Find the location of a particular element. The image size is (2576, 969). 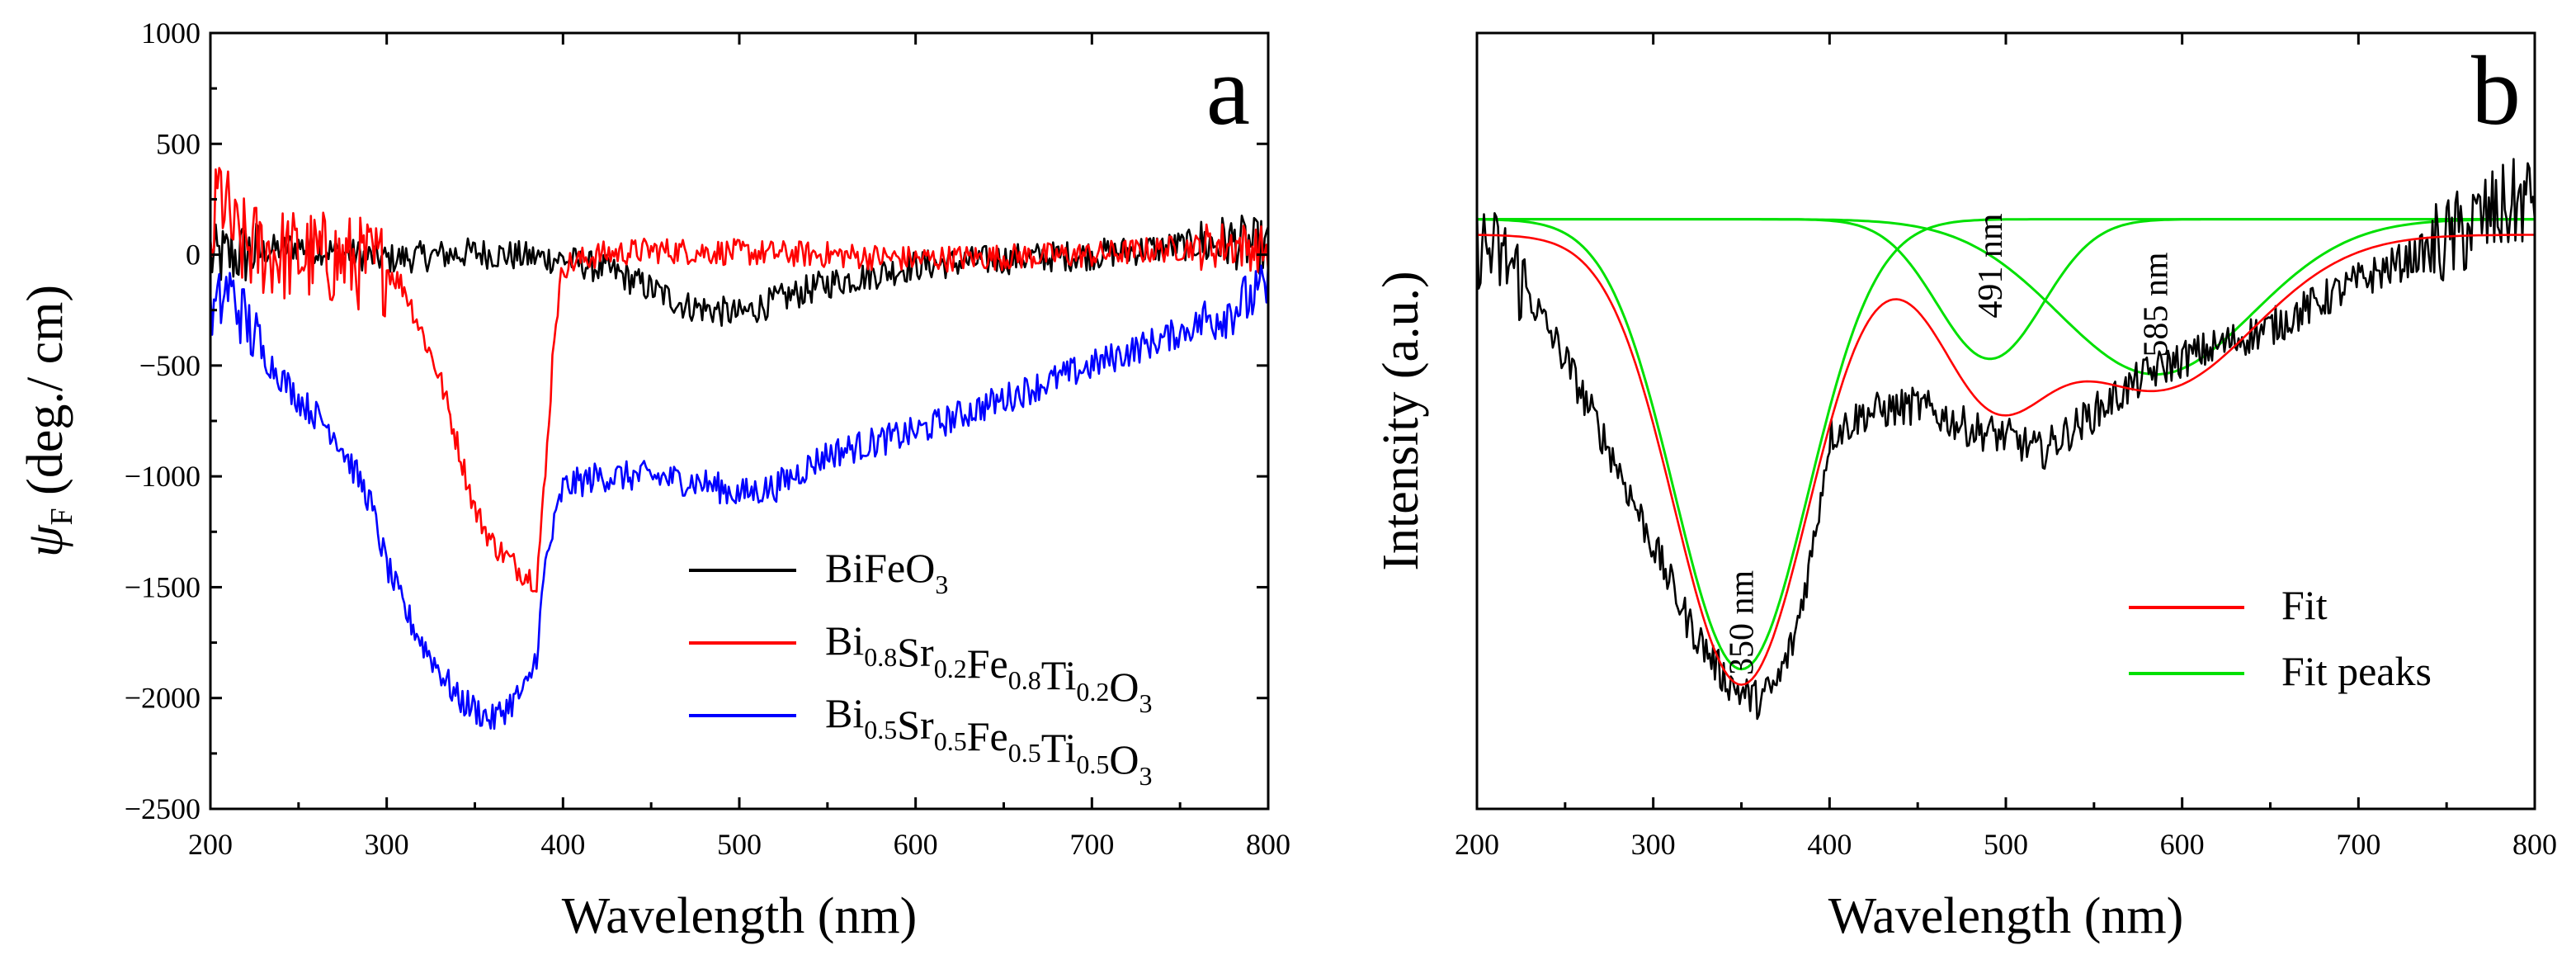

panel-a-y-tick-label: 0 is located at coordinates (193, 255).